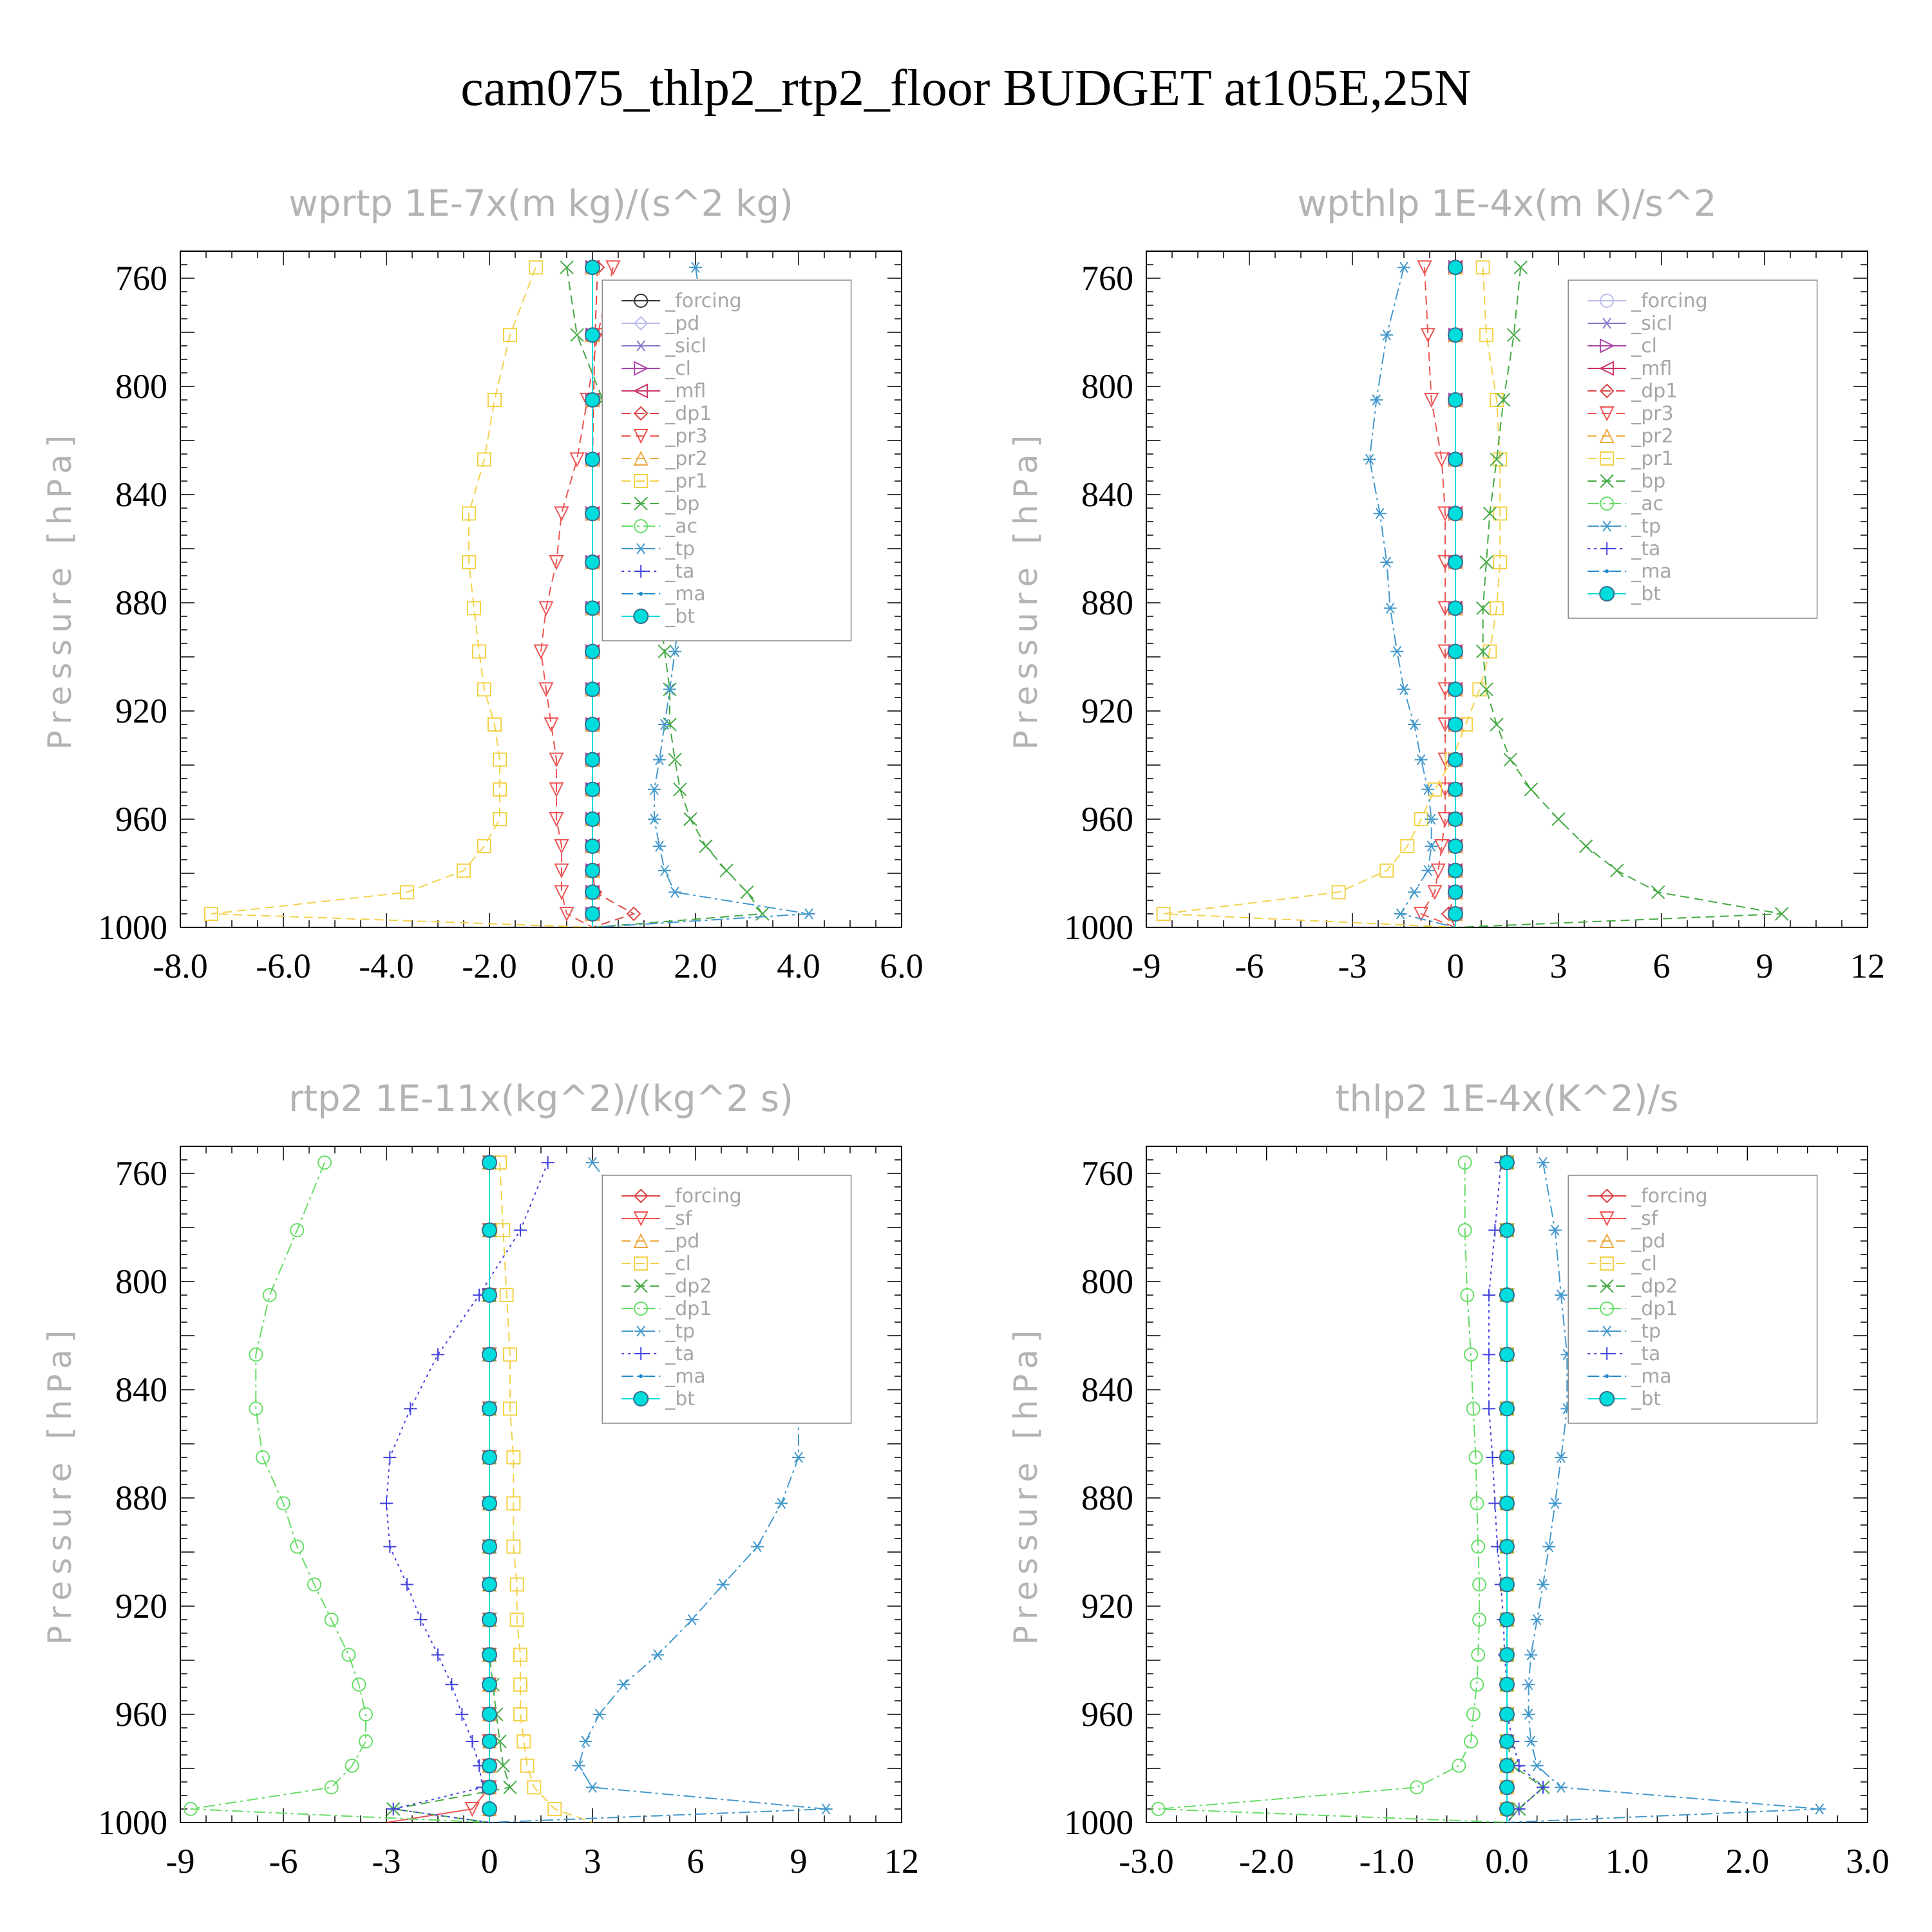 This screenshot has width=1932, height=1932. I want to click on x-tick-label: 0, so click(1455, 966).